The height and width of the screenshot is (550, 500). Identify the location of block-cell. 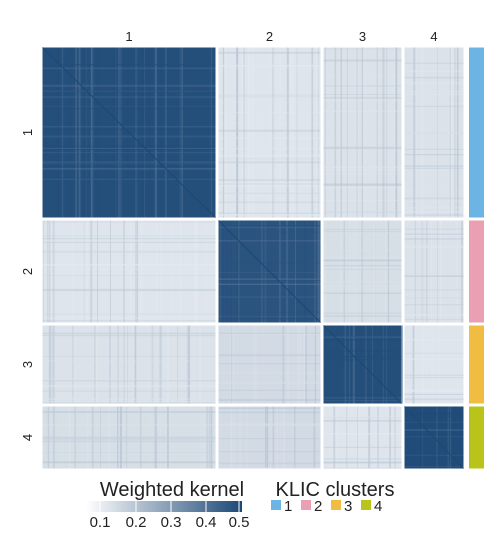
(434, 271).